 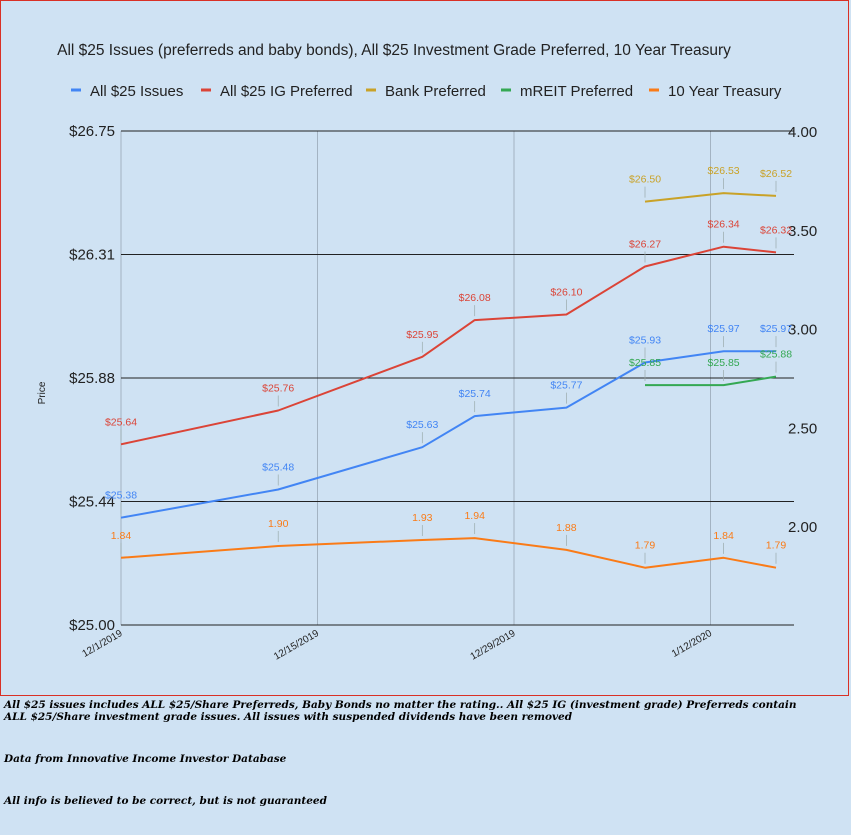 I want to click on y-axis-label: Price, so click(x=42, y=392).